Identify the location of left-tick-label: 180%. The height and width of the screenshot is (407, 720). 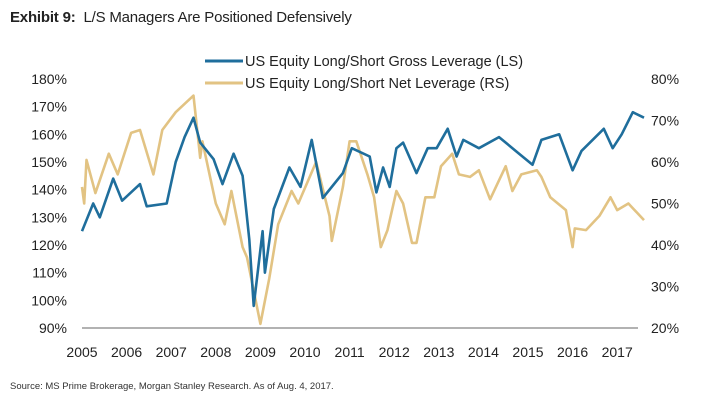
(49, 79).